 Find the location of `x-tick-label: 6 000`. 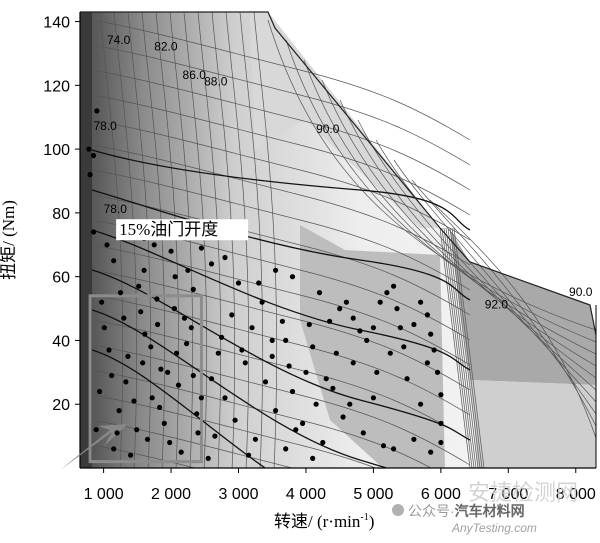

x-tick-label: 6 000 is located at coordinates (441, 494).